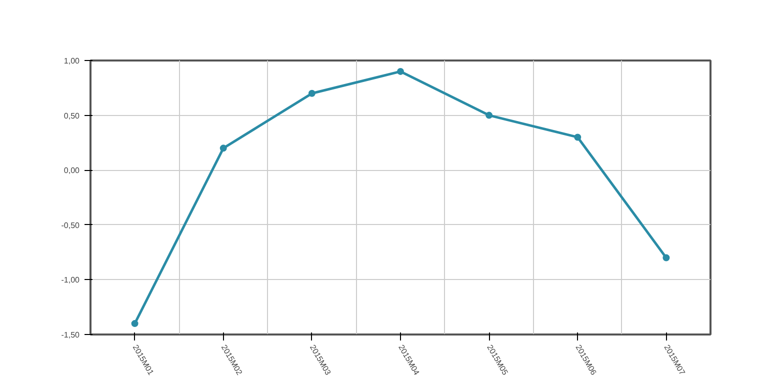  I want to click on y-tick-label: -1,00, so click(70, 280).